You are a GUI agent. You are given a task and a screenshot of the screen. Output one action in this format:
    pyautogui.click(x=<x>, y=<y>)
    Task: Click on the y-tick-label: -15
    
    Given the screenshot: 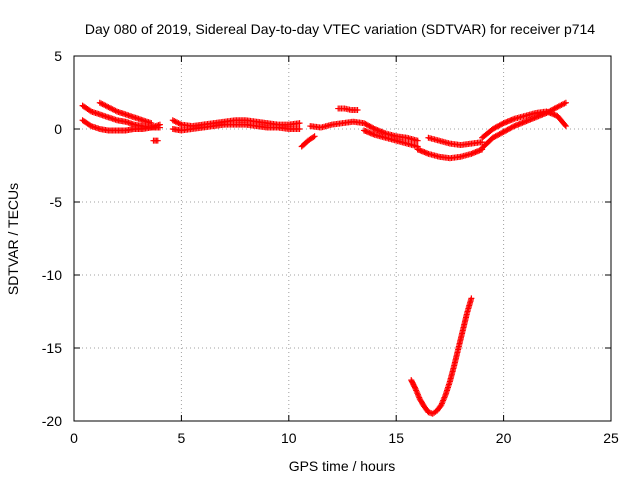 What is the action you would take?
    pyautogui.click(x=52, y=348)
    